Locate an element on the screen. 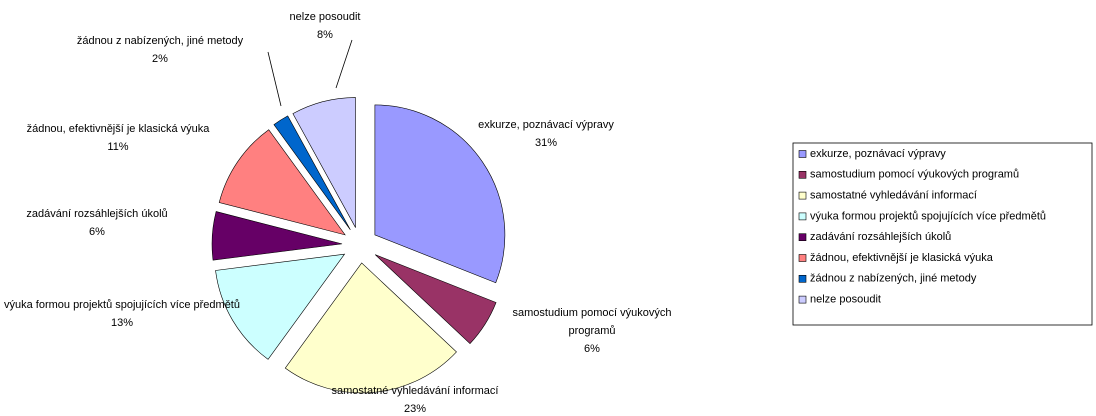 The width and height of the screenshot is (1096, 416). legend-label: exkurze, poznávací výpravy is located at coordinates (878, 154).